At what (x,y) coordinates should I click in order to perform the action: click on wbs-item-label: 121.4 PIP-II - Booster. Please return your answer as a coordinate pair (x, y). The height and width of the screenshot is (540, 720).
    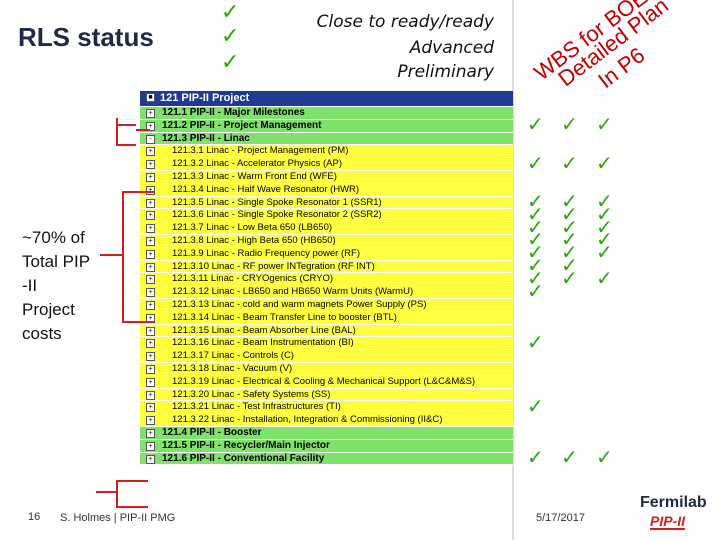
    Looking at the image, I should click on (212, 432).